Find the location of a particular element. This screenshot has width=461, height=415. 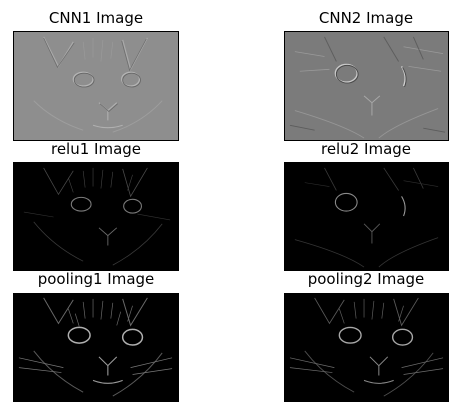

cnn2-image-graphic is located at coordinates (366, 86).